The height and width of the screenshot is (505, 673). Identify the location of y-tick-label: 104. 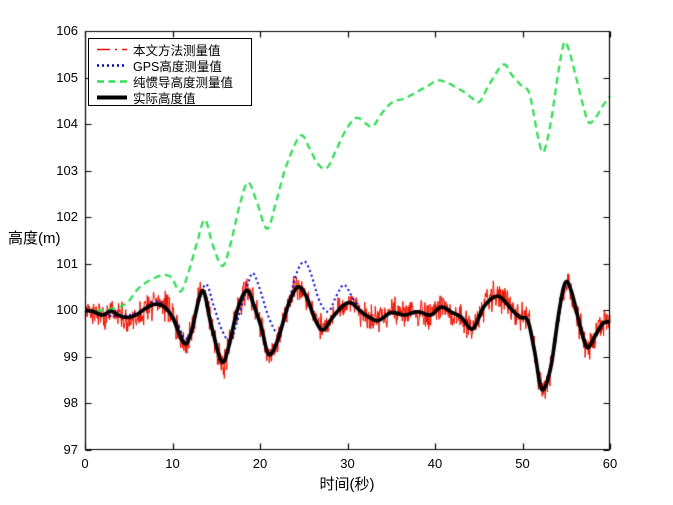
(67, 124).